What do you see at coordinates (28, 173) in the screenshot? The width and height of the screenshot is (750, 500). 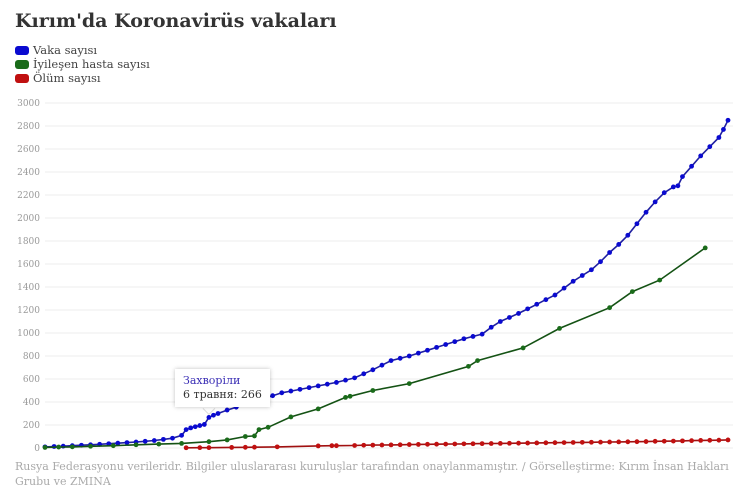 I see `y-tick-label: 2400` at bounding box center [28, 173].